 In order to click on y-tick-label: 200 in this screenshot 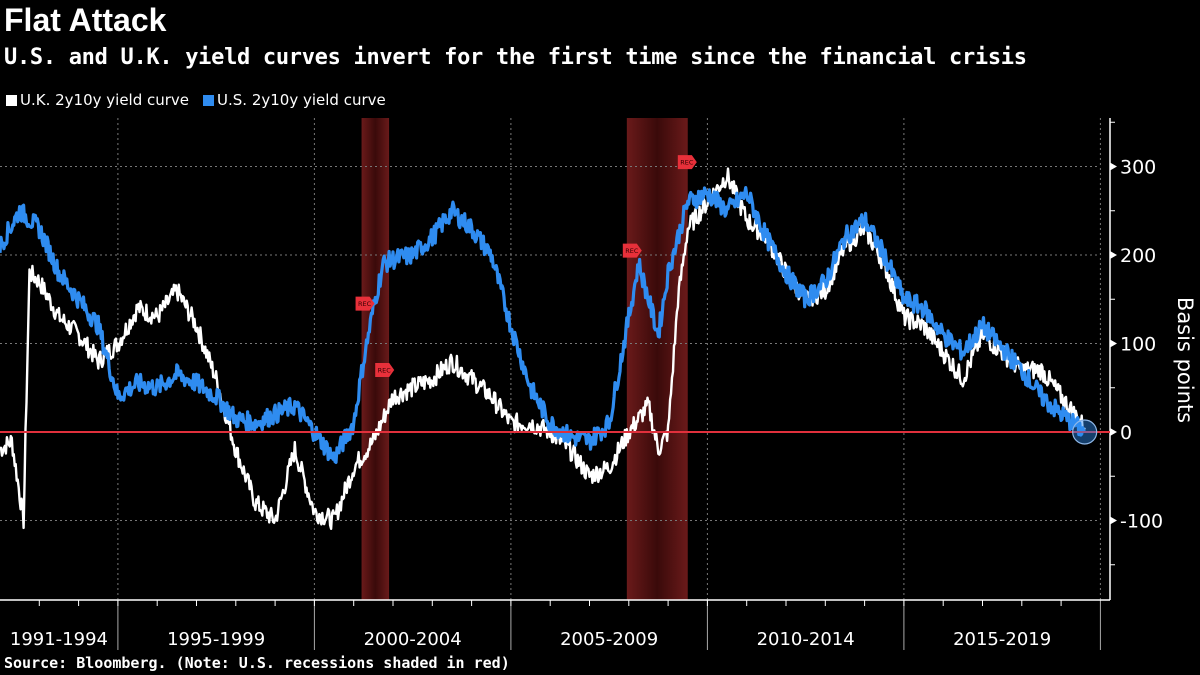, I will do `click(1138, 256)`.